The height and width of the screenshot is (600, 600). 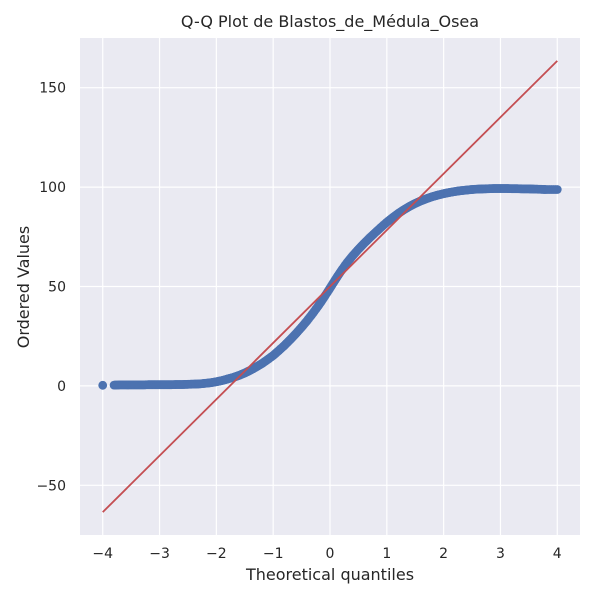 What do you see at coordinates (23, 287) in the screenshot?
I see `y-axis-label: Ordered Values` at bounding box center [23, 287].